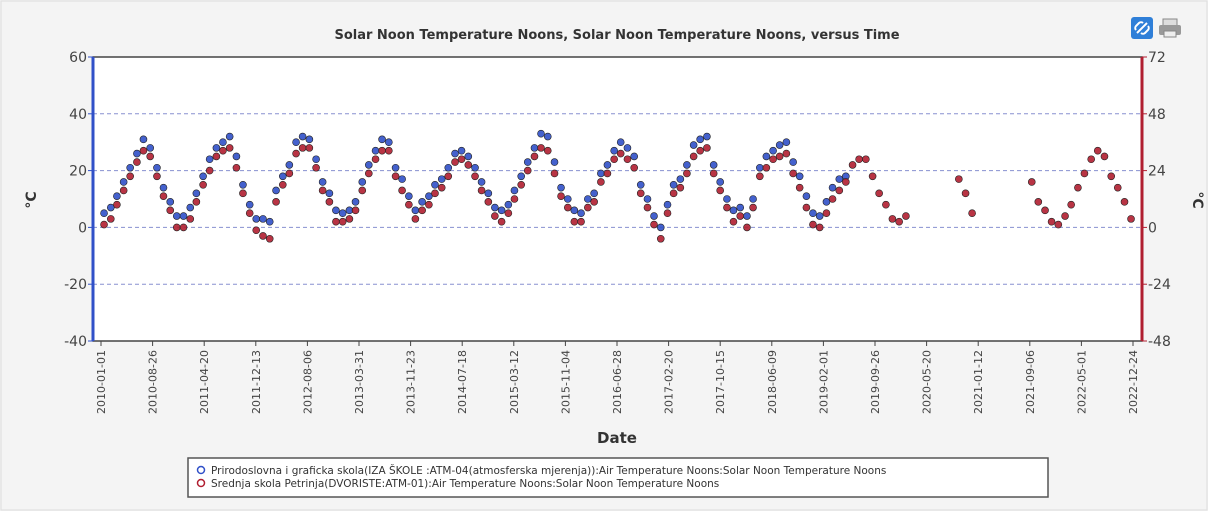  Describe the element at coordinates (204, 382) in the screenshot. I see `x-tick-label: 2011-04-20` at that location.